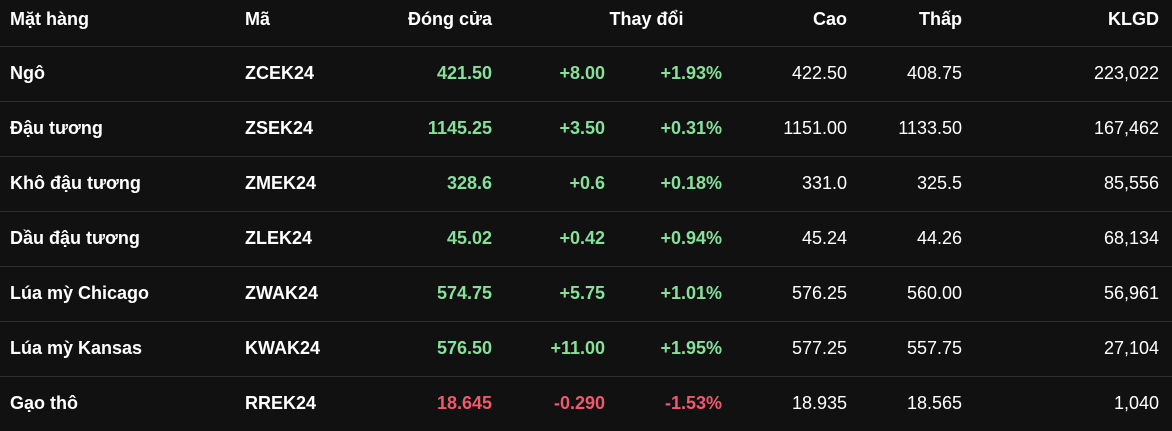  What do you see at coordinates (120, 349) in the screenshot?
I see `commodity-name: Lúa mỳ Kansas` at bounding box center [120, 349].